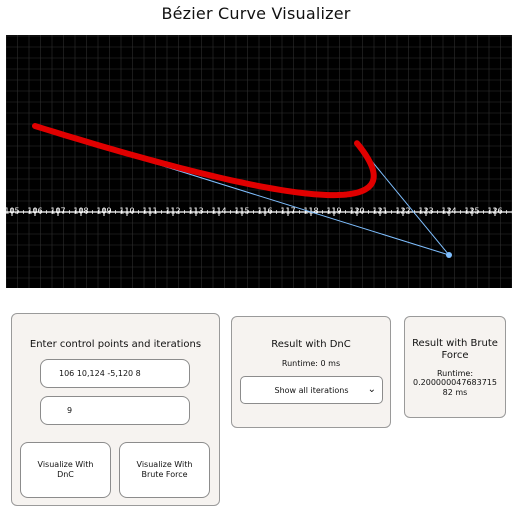  I want to click on x-tick-label: 111, so click(149, 211).